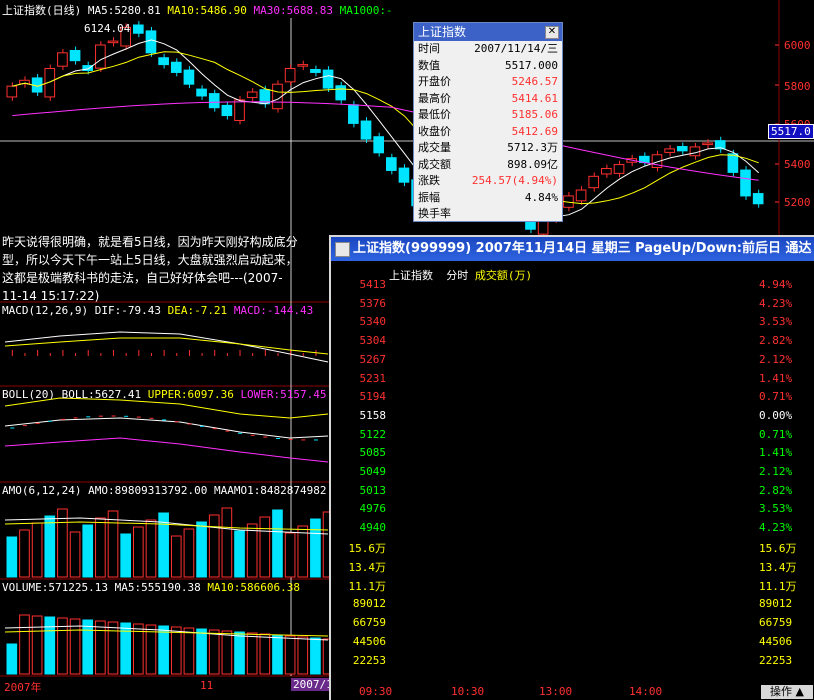 The image size is (814, 700). Describe the element at coordinates (791, 131) in the screenshot. I see `current-price-tag: 5517.0` at that location.